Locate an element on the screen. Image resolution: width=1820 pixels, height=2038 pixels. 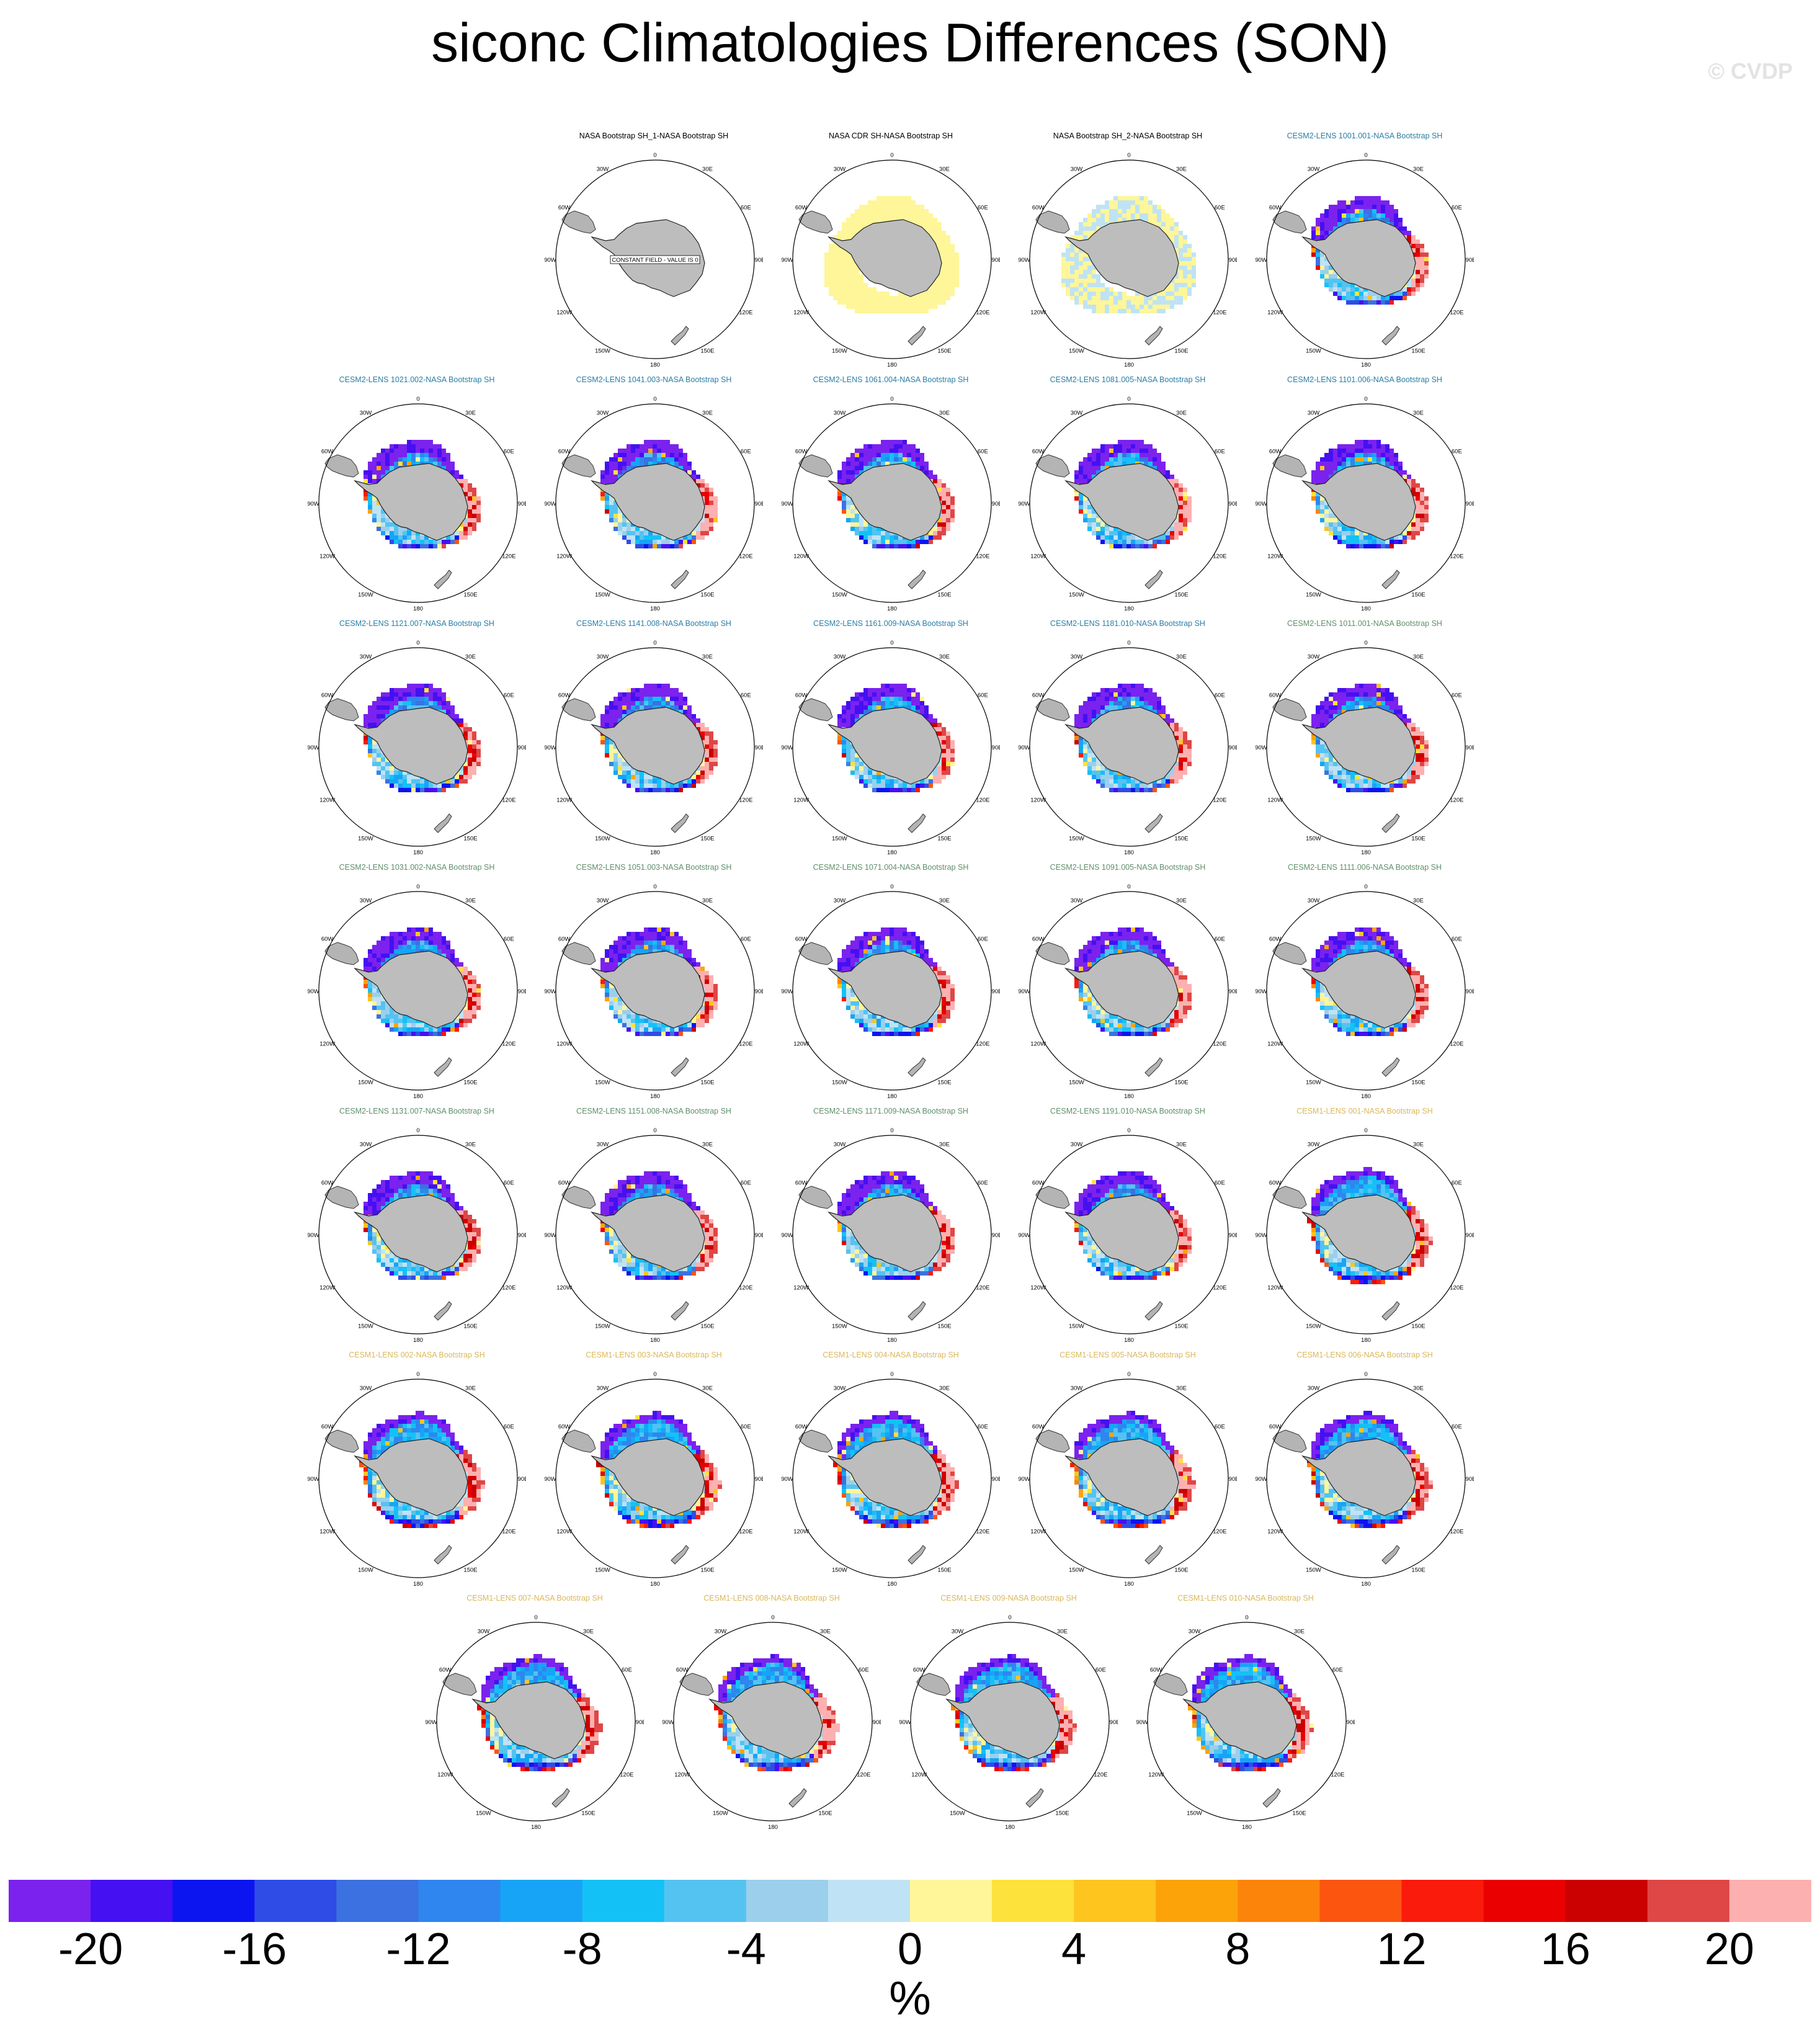
polar-map: 030E60E90E120E150E180150W120W90W60W30W is located at coordinates (1365, 260).